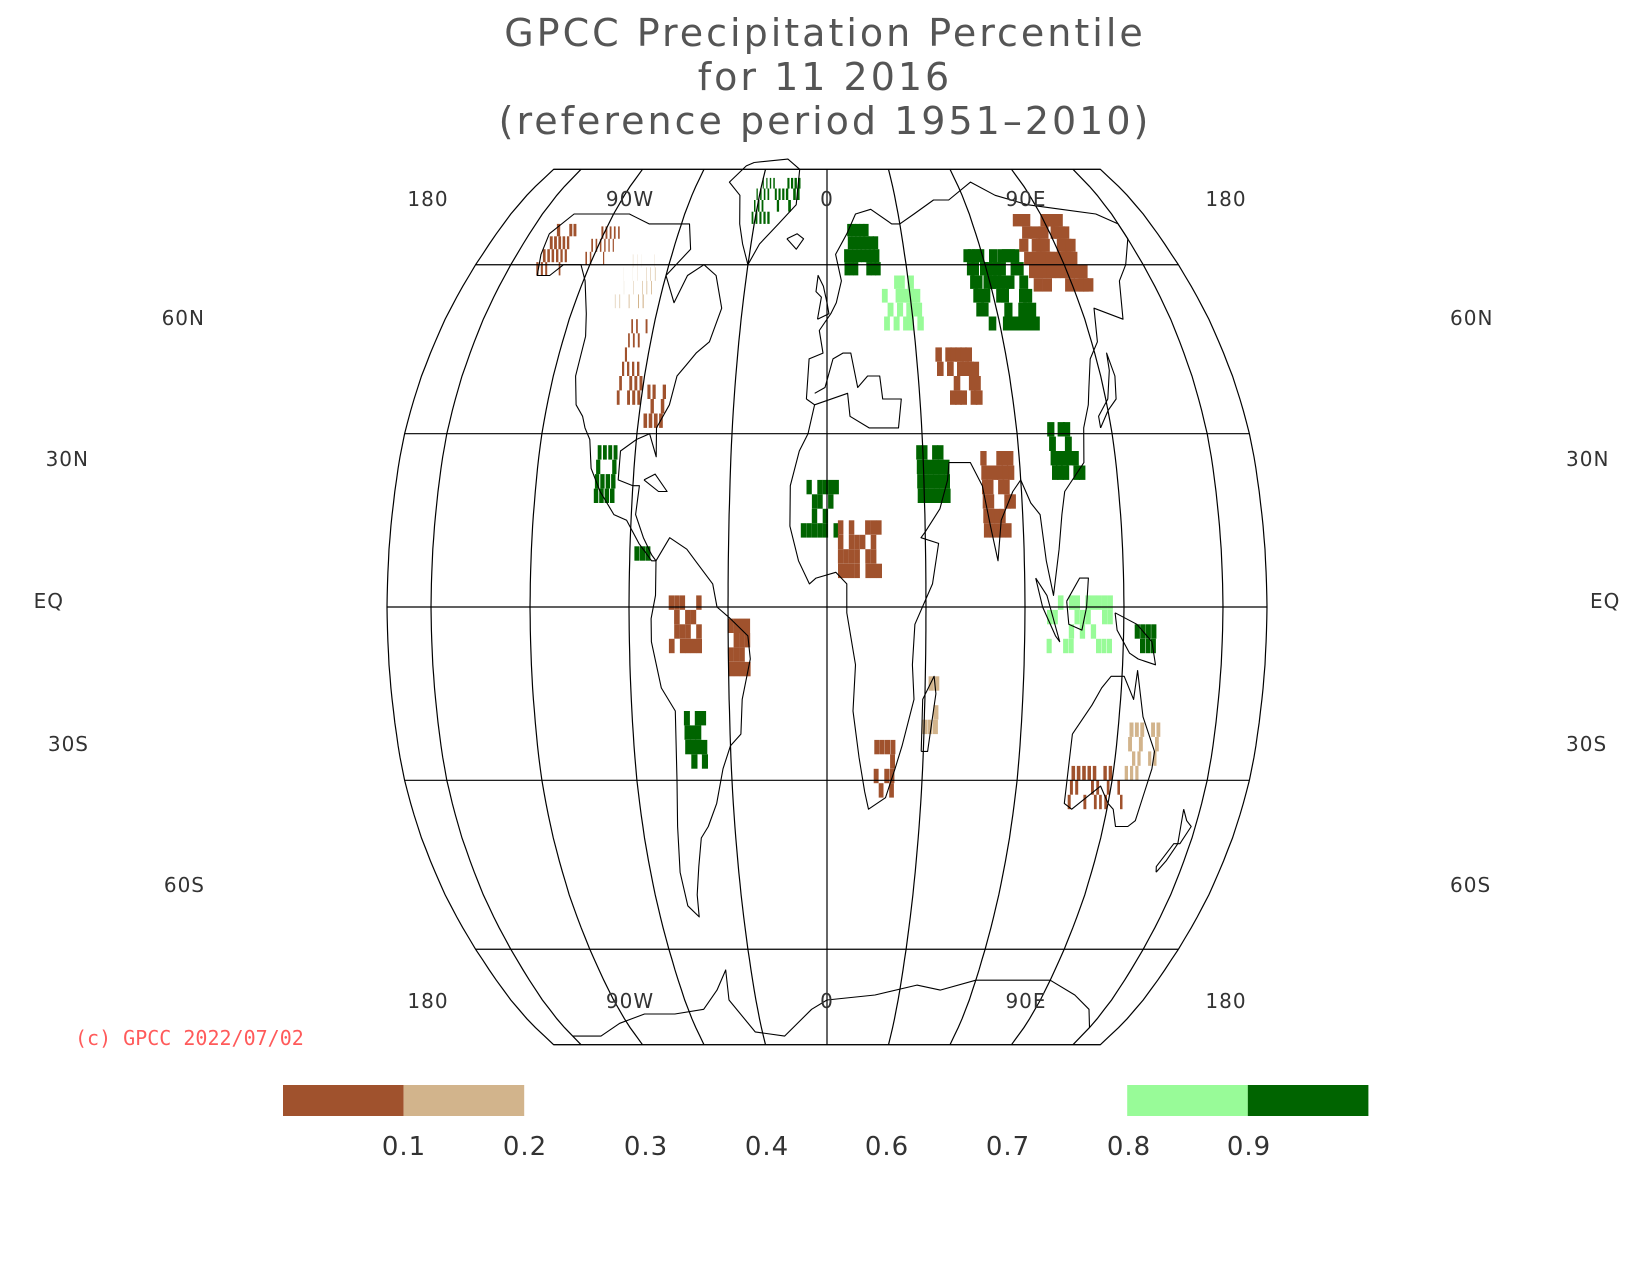  I want to click on region-central-america, so click(642, 553).